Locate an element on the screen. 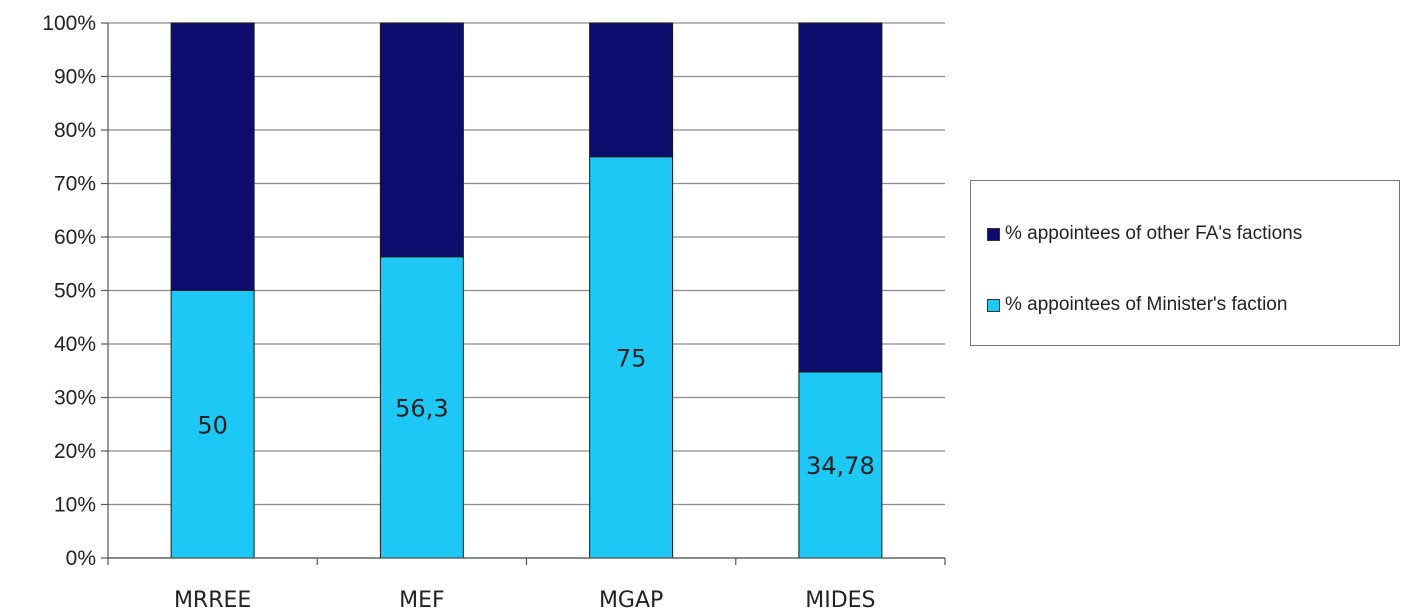  y-tick-label: 30% is located at coordinates (75, 398).